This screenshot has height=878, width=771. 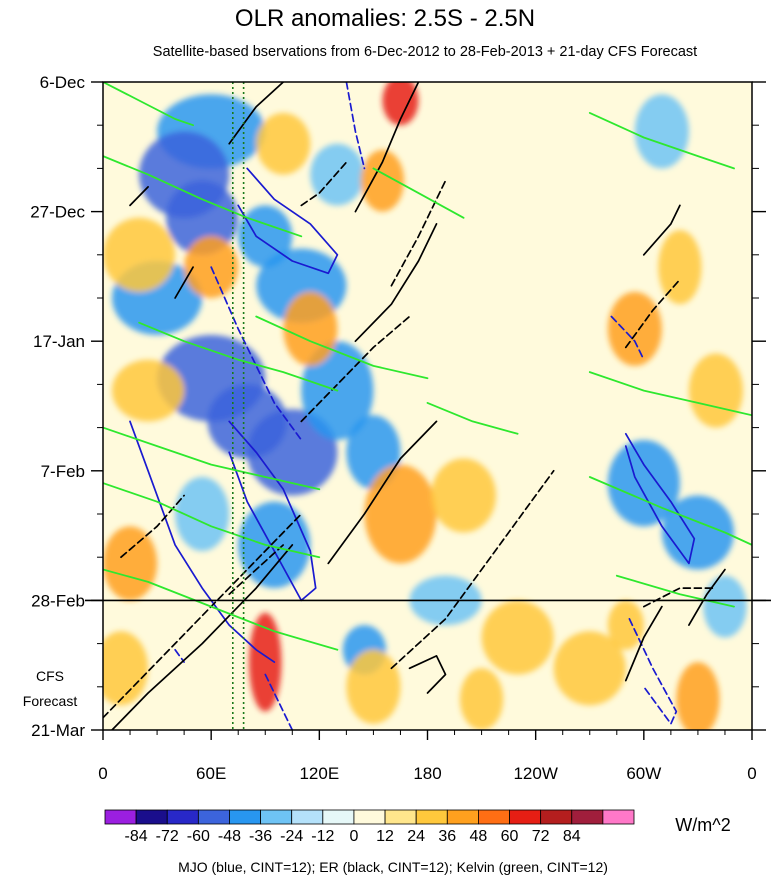 What do you see at coordinates (63, 471) in the screenshot?
I see `y-tick-label: 7-Feb` at bounding box center [63, 471].